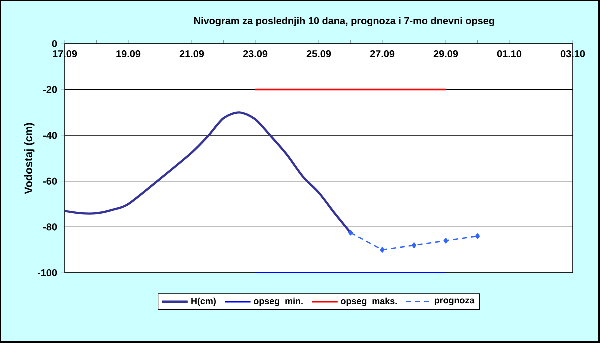  I want to click on y-axis-title: Vodostaj (cm), so click(29, 158).